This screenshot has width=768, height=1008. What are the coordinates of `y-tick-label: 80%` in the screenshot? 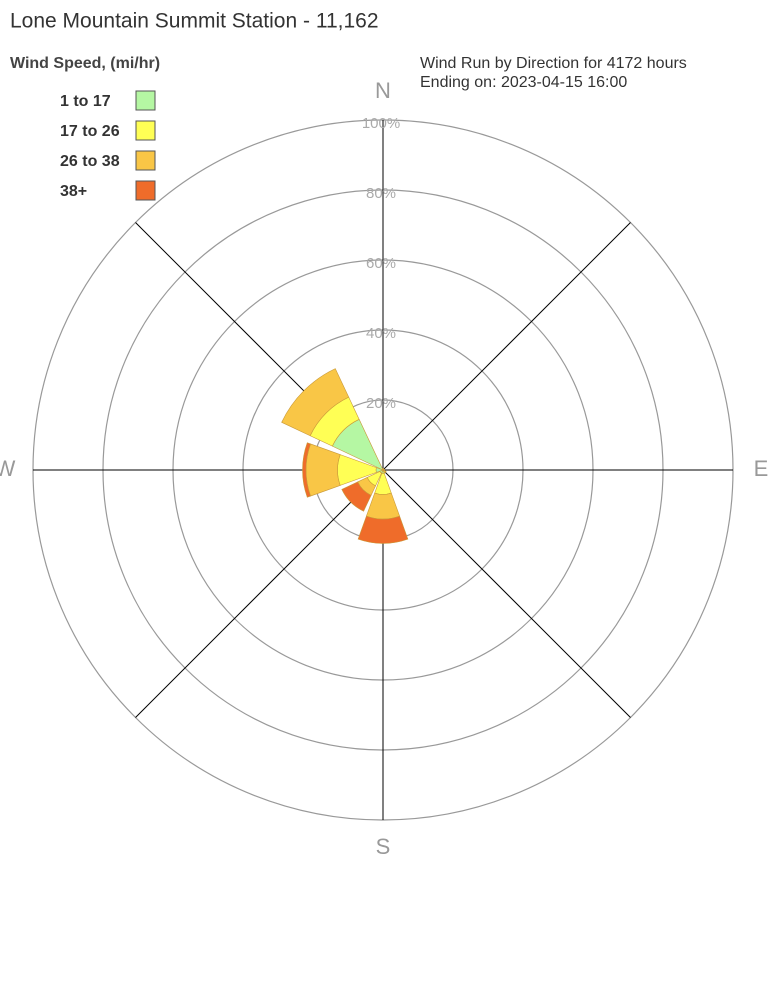 It's located at (381, 193).